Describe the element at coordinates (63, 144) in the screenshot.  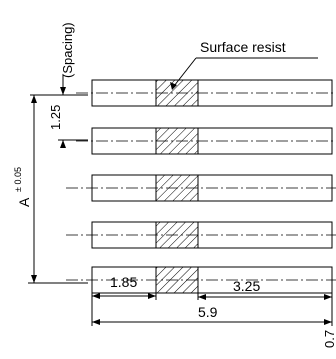
I see `pitch-arrow-bottom` at that location.